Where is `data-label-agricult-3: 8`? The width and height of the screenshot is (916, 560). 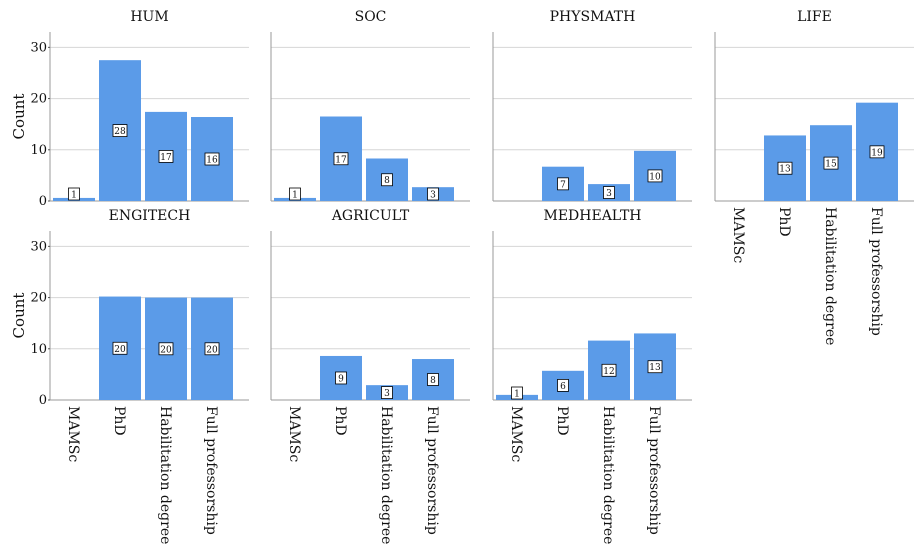
data-label-agricult-3: 8 is located at coordinates (433, 381).